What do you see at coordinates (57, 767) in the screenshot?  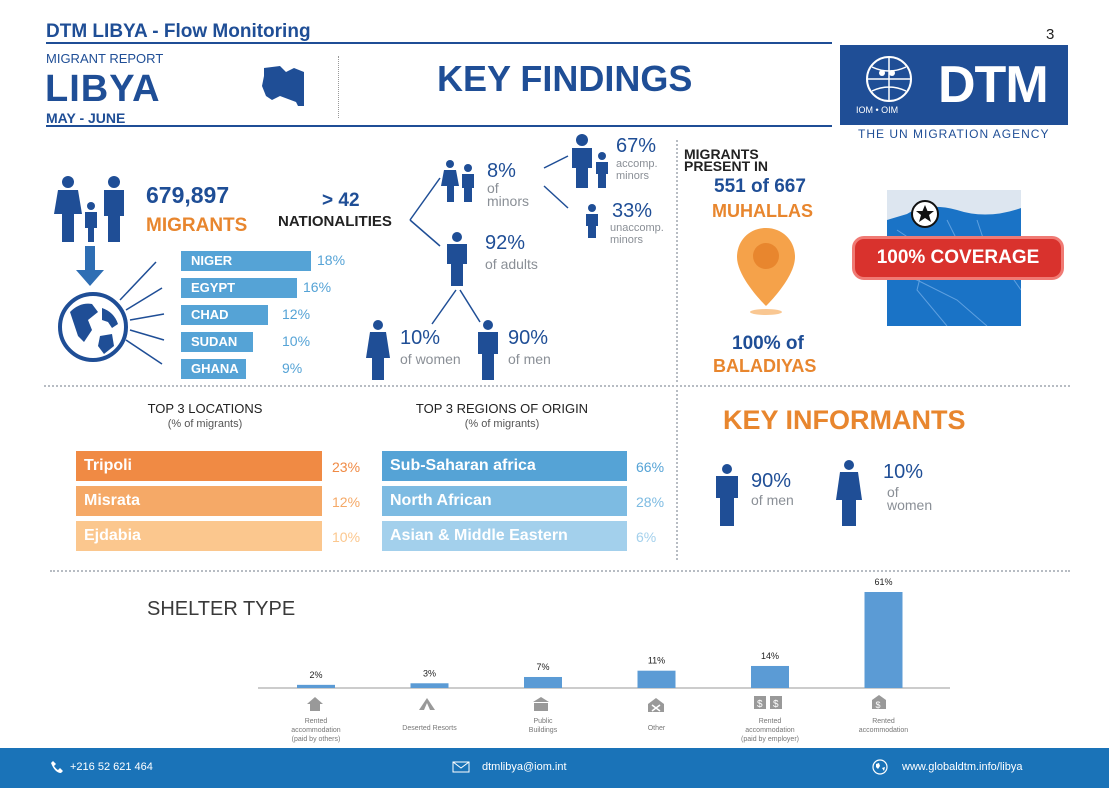 I see `phone-icon` at bounding box center [57, 767].